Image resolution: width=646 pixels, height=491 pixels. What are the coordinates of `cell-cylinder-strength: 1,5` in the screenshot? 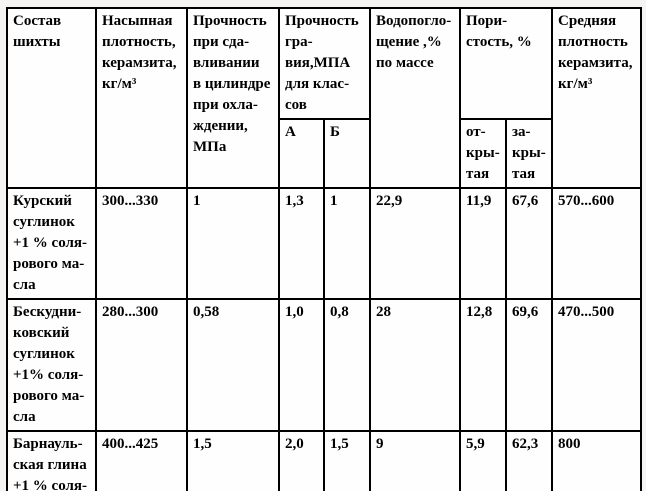 It's located at (233, 460).